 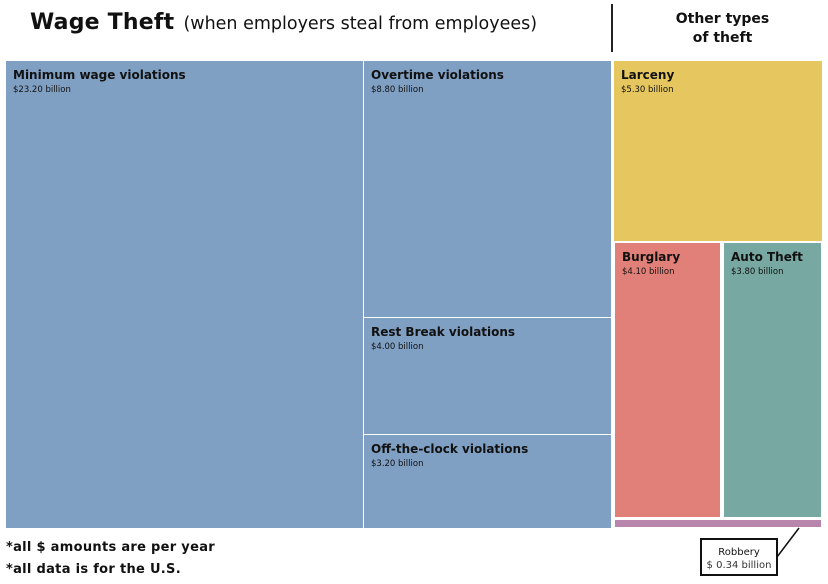 What do you see at coordinates (647, 90) in the screenshot?
I see `tile-larceny-value: $5.30 billion` at bounding box center [647, 90].